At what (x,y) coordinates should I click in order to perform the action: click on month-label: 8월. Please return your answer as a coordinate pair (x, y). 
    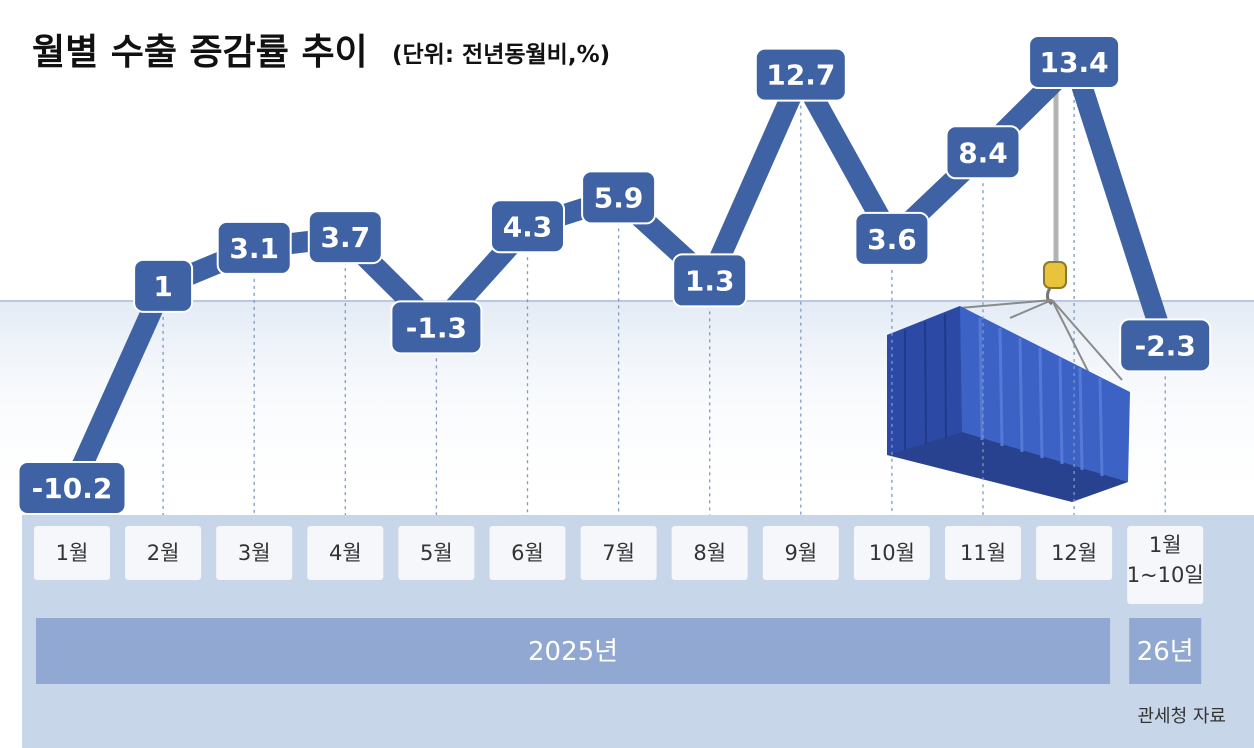
    Looking at the image, I should click on (709, 553).